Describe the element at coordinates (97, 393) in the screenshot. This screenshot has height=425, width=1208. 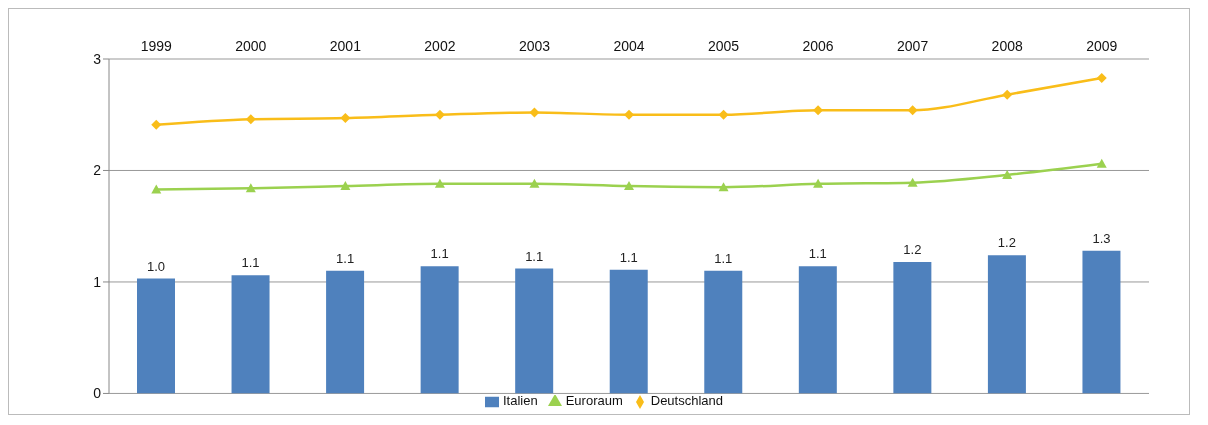
I see `y-tick-label: 0` at that location.